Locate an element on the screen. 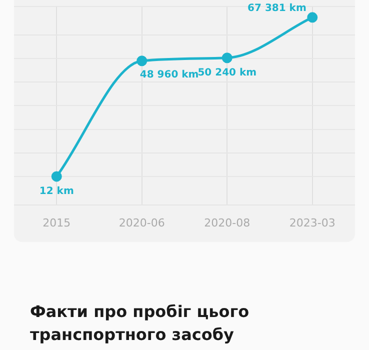 The image size is (369, 350). x-tick-label: 2015 is located at coordinates (56, 223).